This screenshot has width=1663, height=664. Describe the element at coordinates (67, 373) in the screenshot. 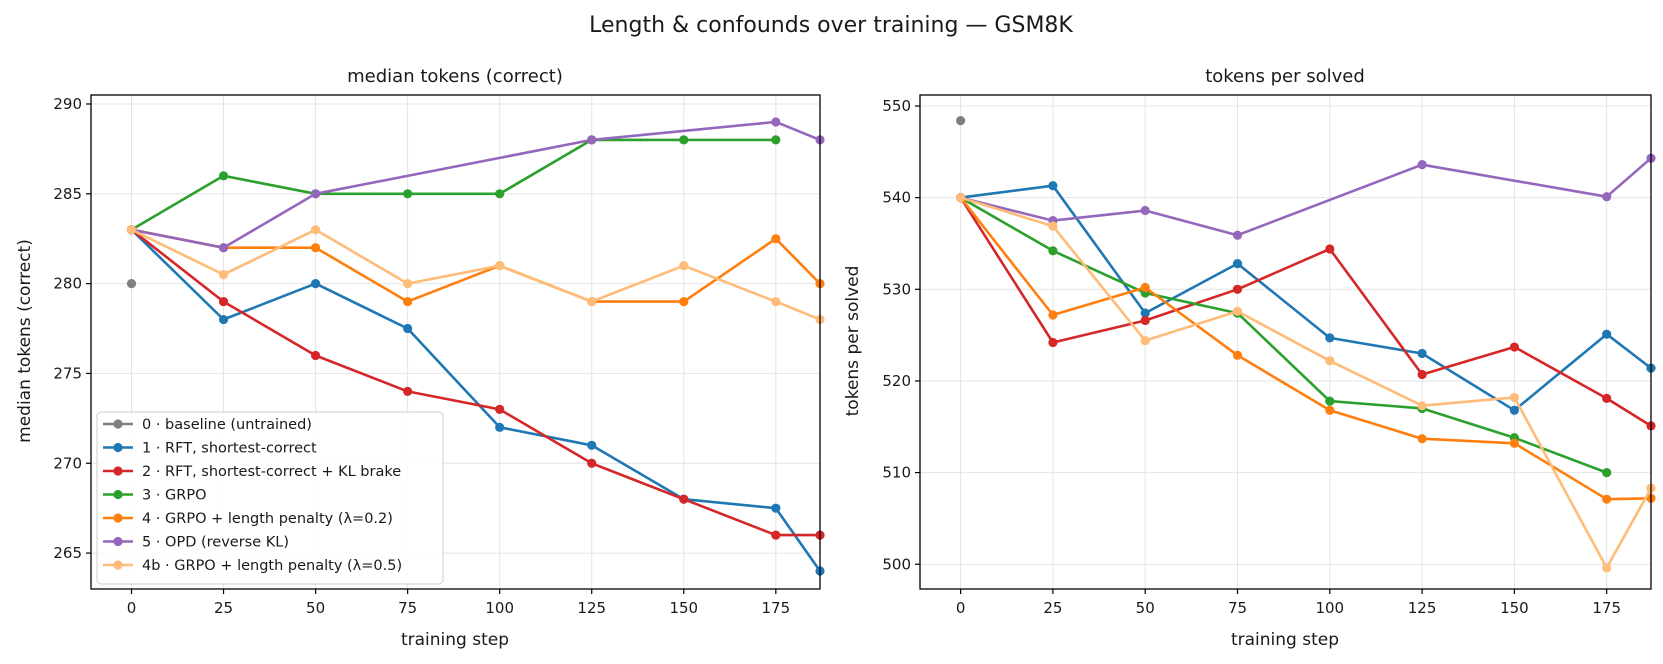

I see `y-tick-label: 275` at that location.